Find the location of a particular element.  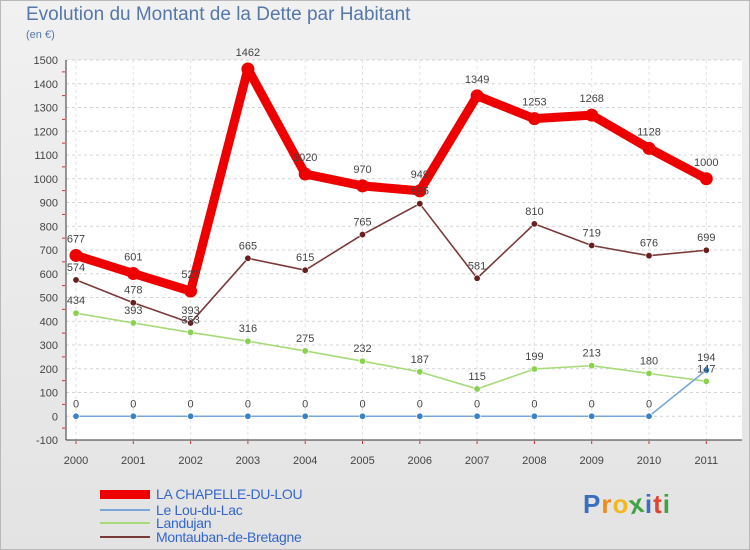

data-label: 677 is located at coordinates (76, 239).